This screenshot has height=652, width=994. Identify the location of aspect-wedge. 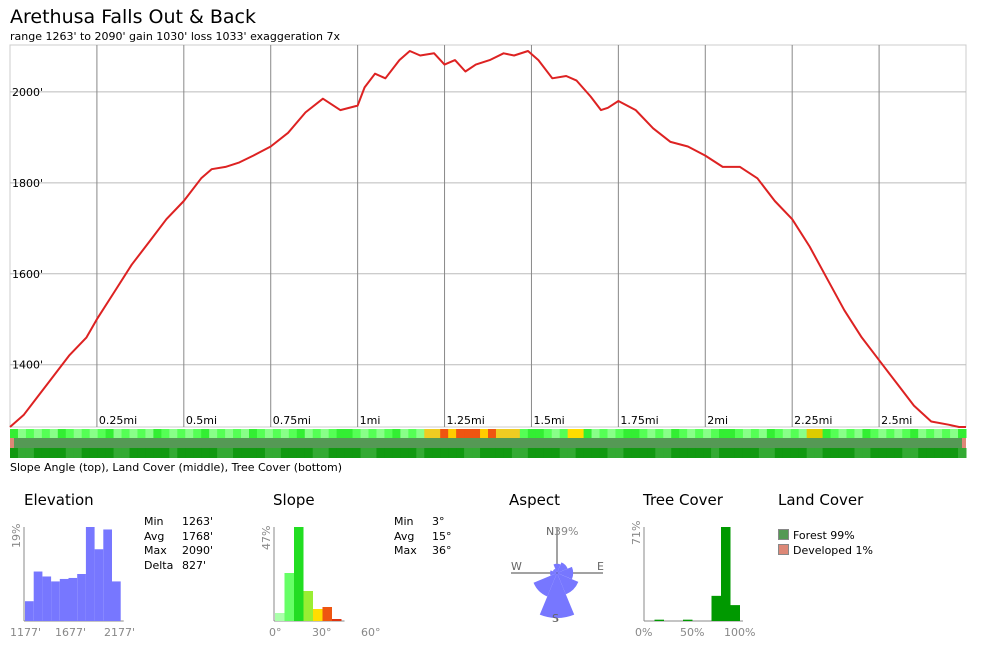
(568, 584).